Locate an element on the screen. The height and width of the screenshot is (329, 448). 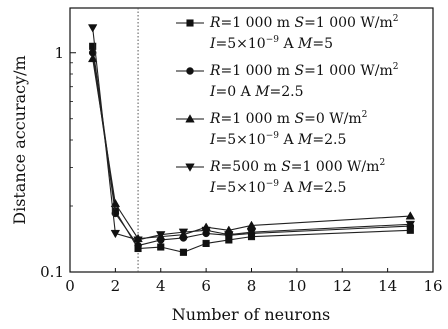
x-axis-ticks: 0 2 4 6 8 10 12 14 16 is located at coordinates (254, 281).